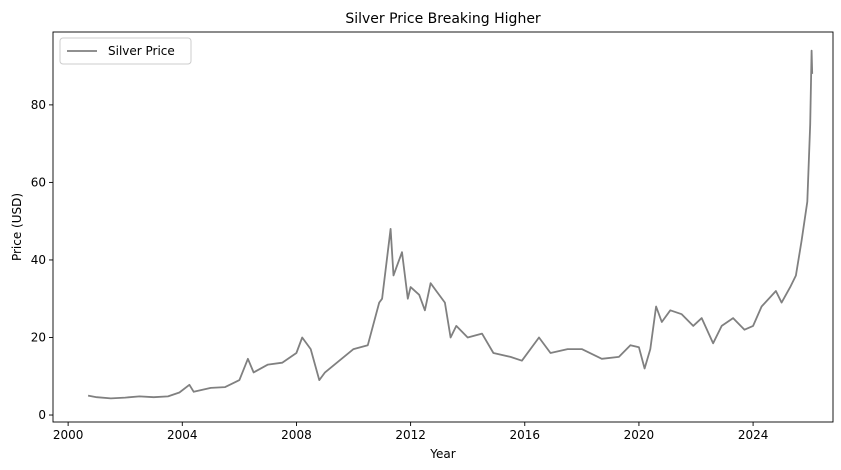 This screenshot has height=470, width=841. I want to click on legend-box, so click(125, 51).